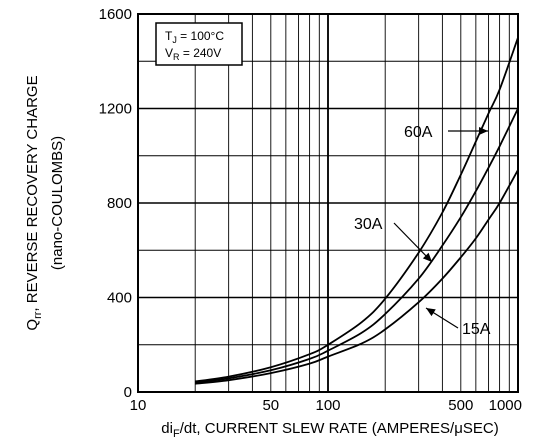 This screenshot has height=442, width=547. I want to click on y-tick-label: 800, so click(119, 203).